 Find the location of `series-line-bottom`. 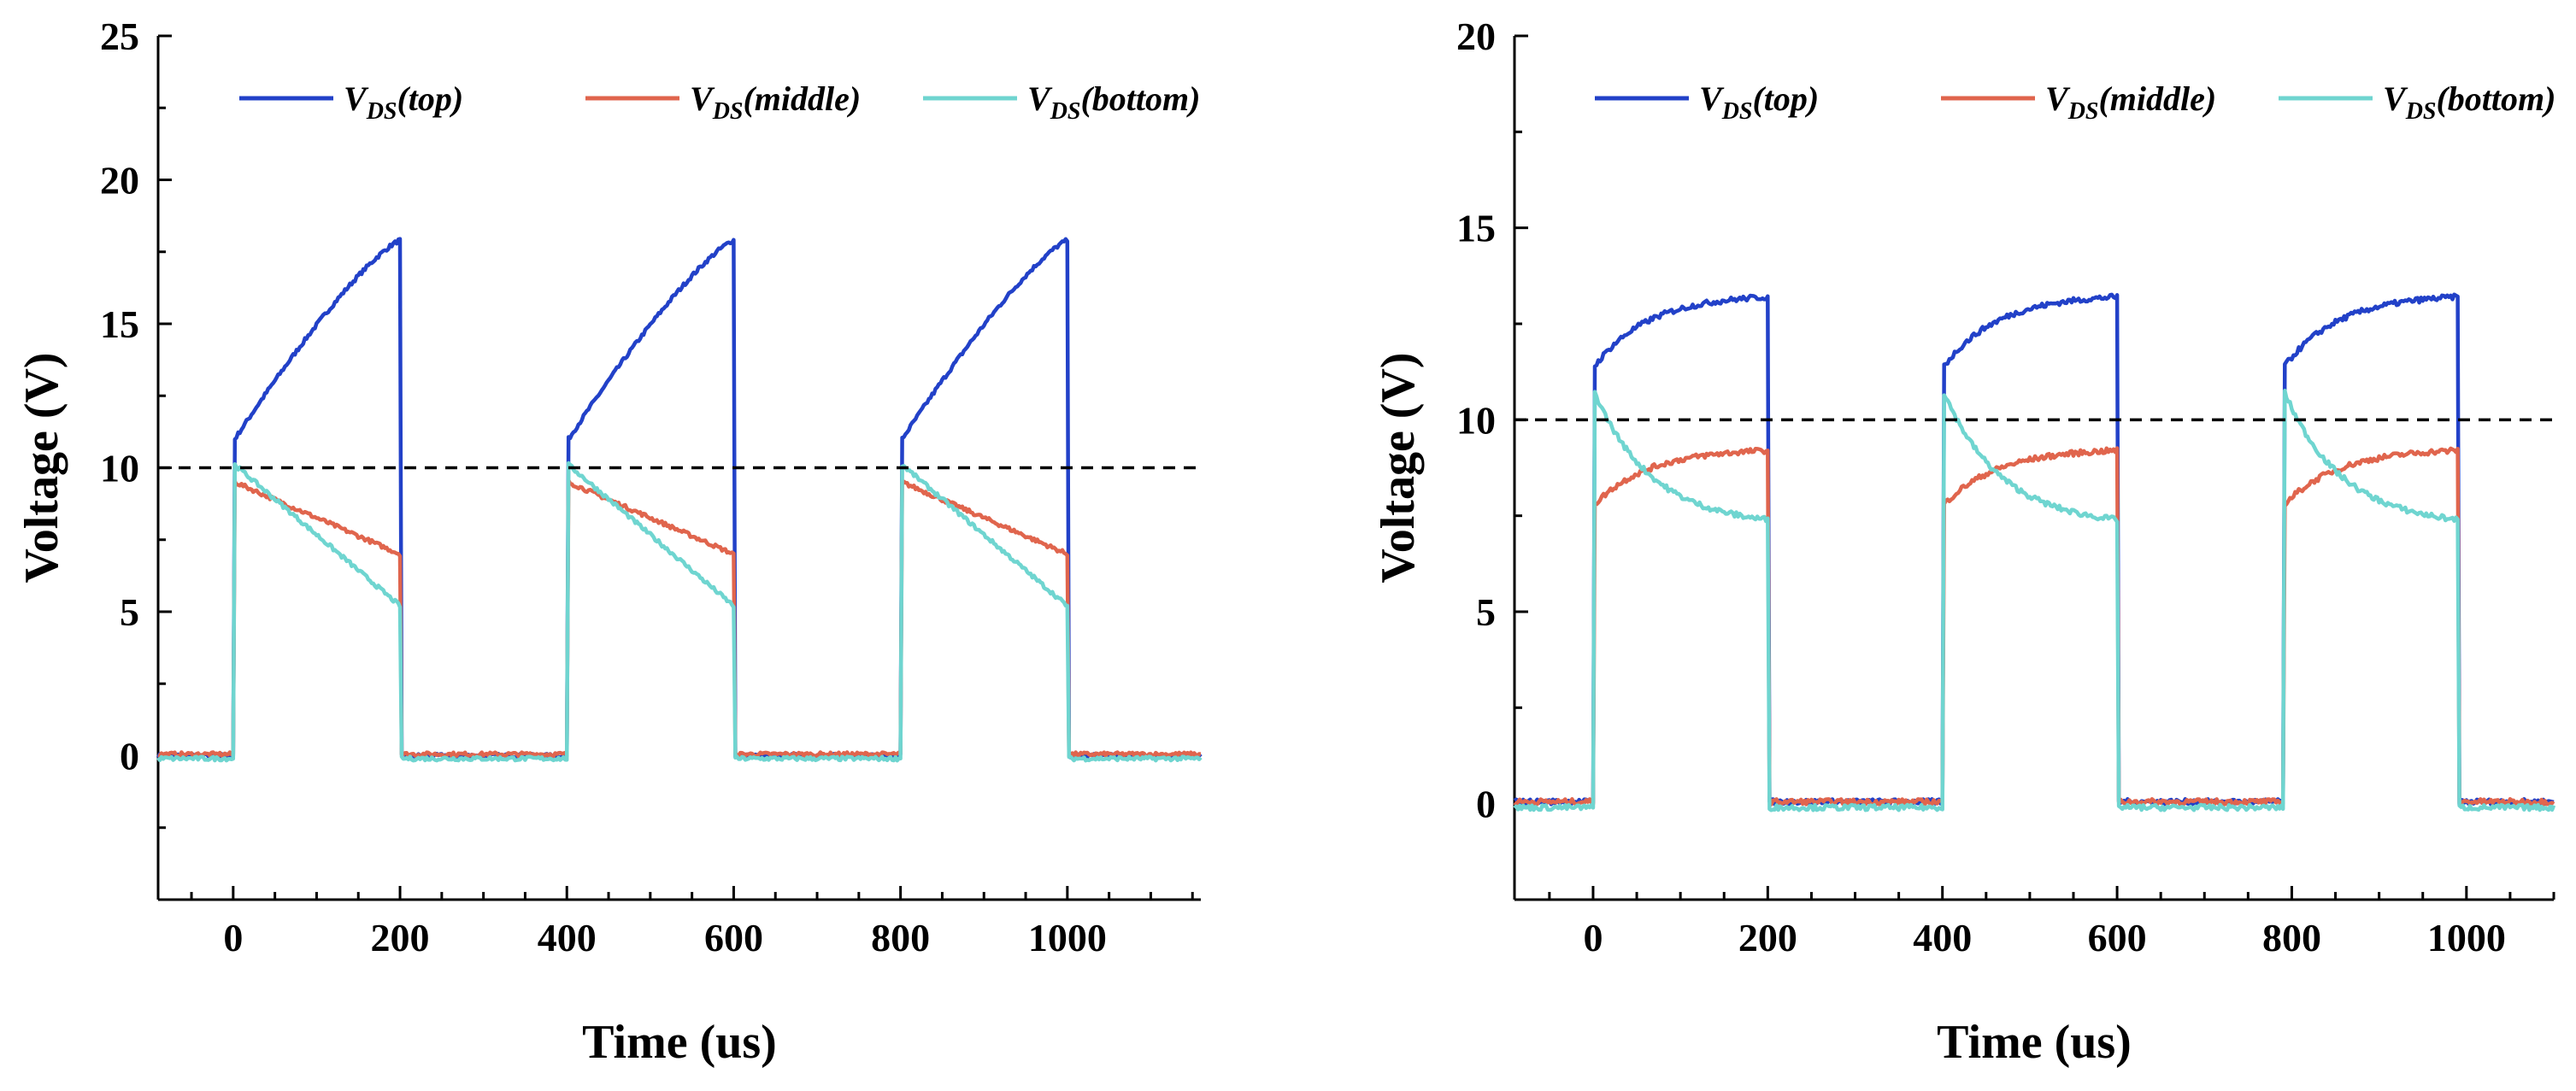

series-line-bottom is located at coordinates (679, 611).